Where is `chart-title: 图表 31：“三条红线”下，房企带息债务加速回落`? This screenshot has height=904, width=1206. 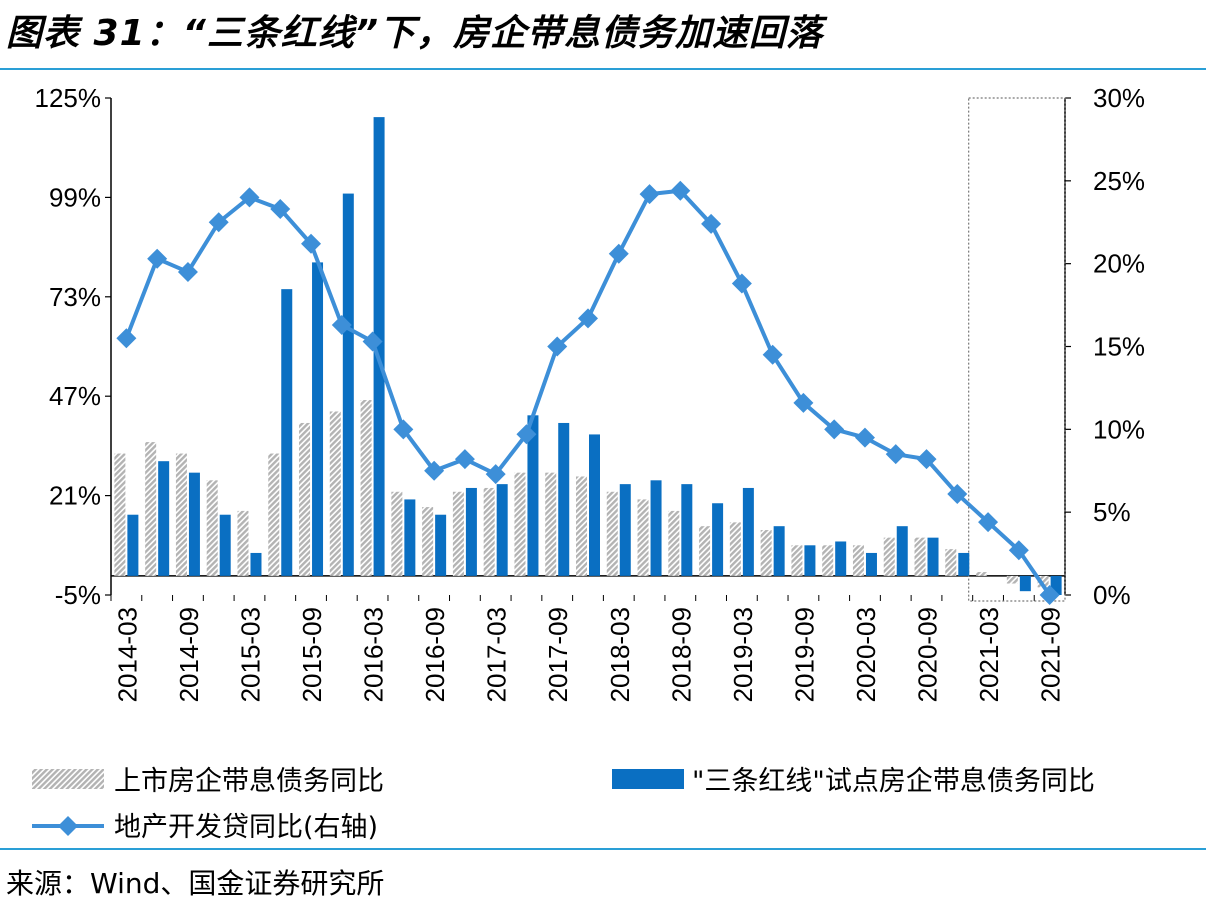
chart-title: 图表 31：“三条红线”下，房企带息债务加速回落 is located at coordinates (415, 33).